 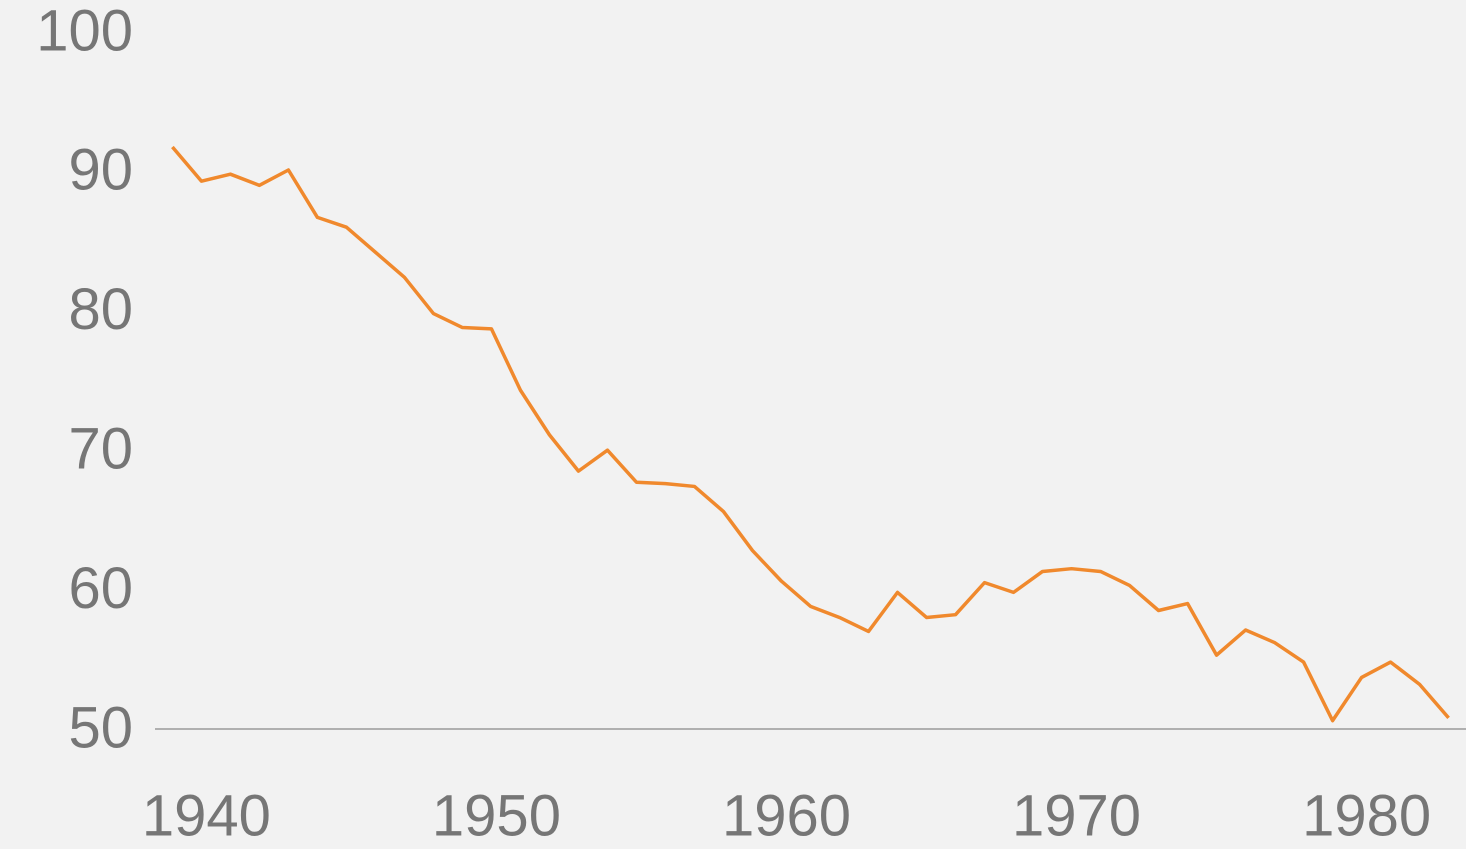 I want to click on y-tick-label: 100, so click(x=84, y=31).